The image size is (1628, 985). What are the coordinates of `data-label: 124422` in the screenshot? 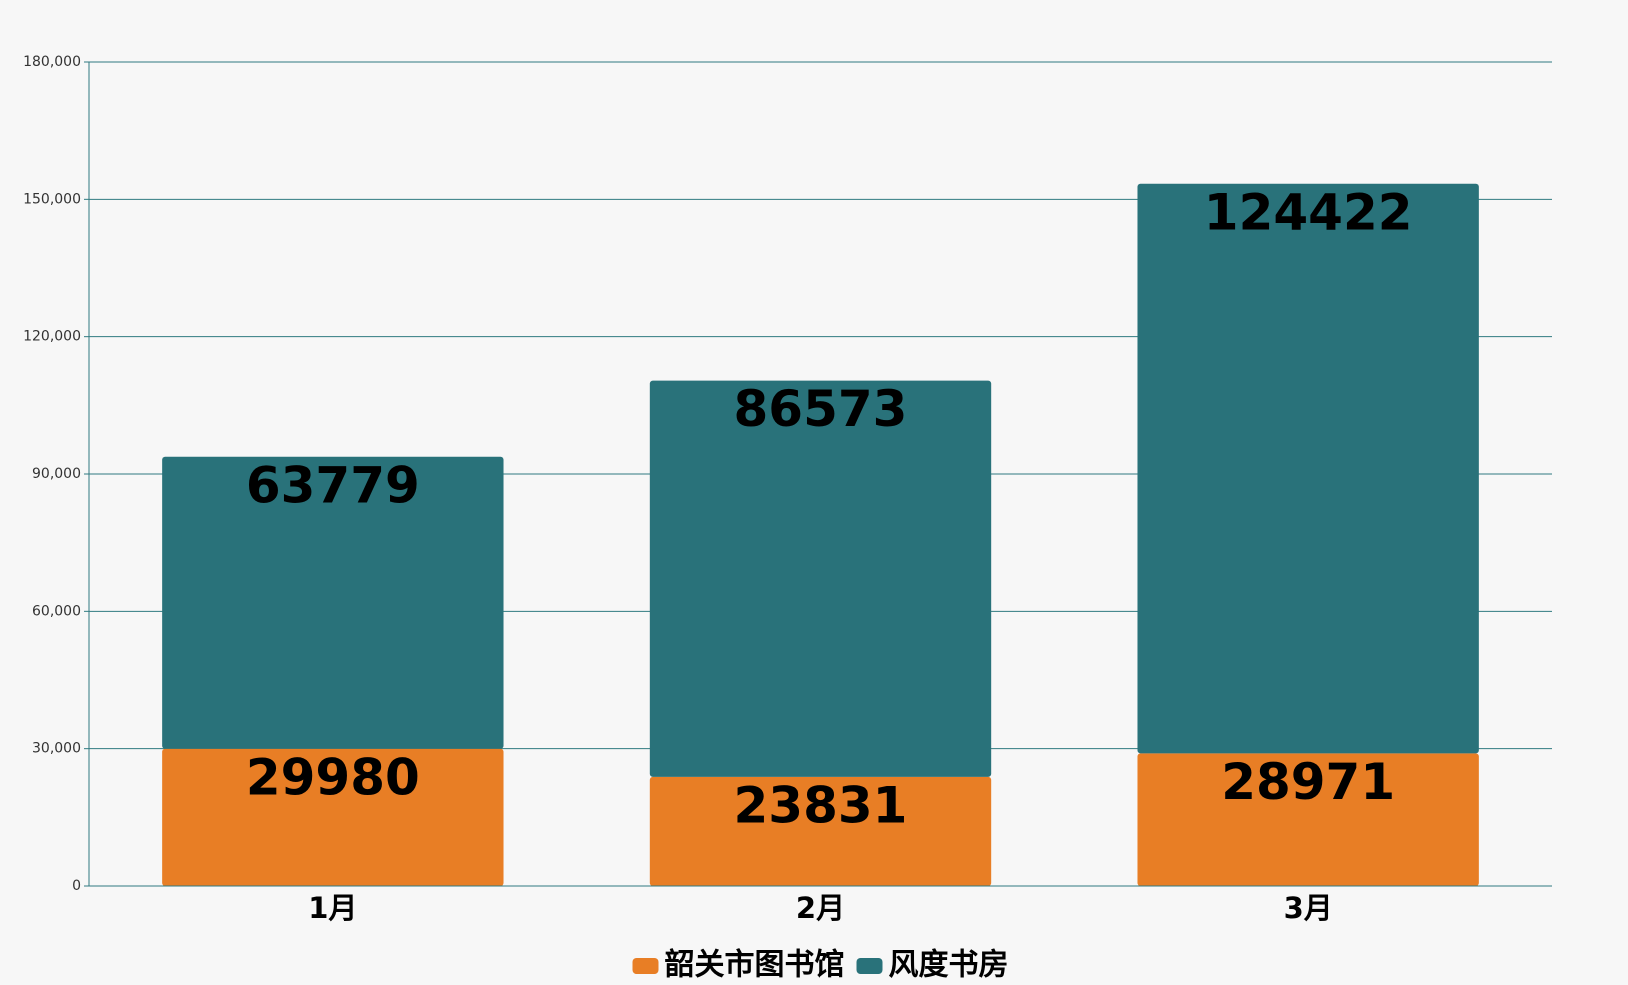 It's located at (1308, 212).